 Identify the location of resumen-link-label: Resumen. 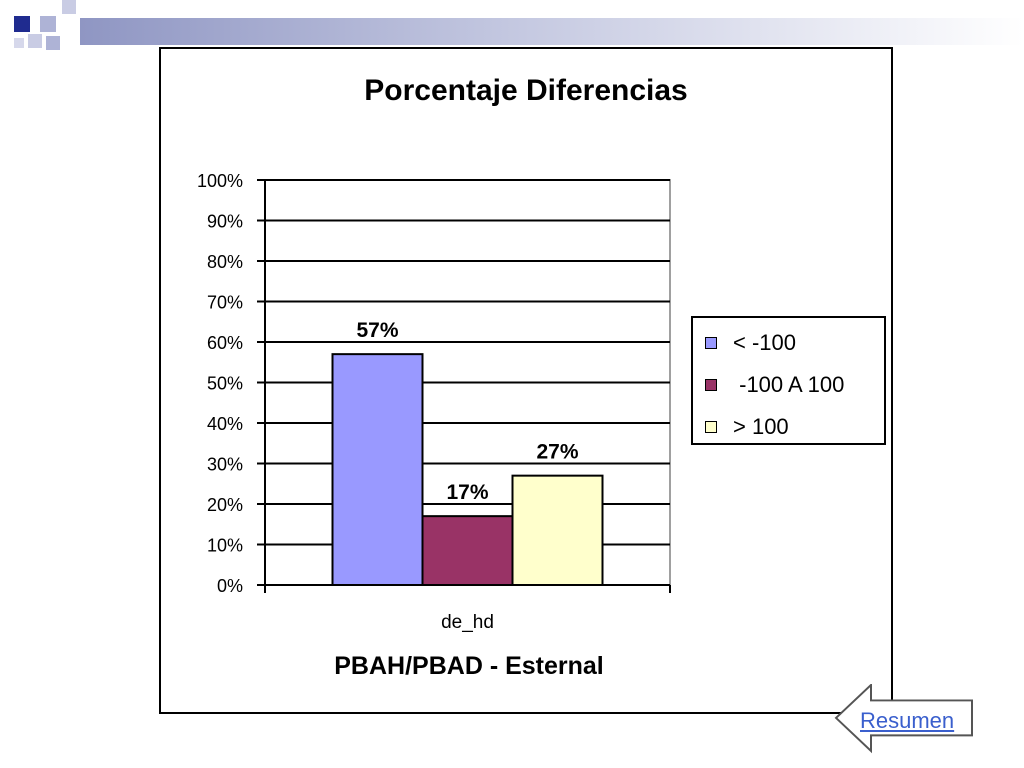
(907, 720).